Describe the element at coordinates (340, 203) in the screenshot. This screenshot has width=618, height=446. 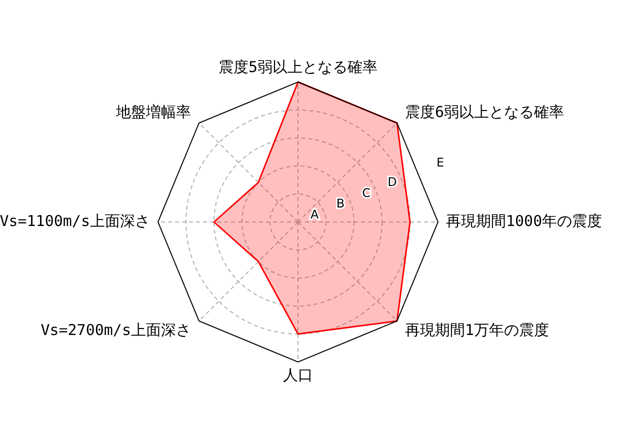
I see `y-tick-label: B` at that location.